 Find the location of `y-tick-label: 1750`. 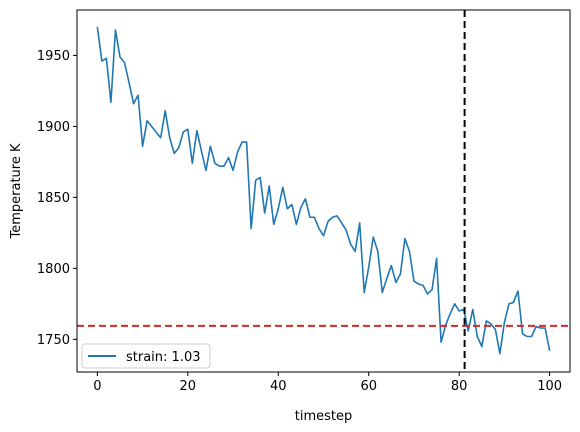

y-tick-label: 1750 is located at coordinates (53, 340).